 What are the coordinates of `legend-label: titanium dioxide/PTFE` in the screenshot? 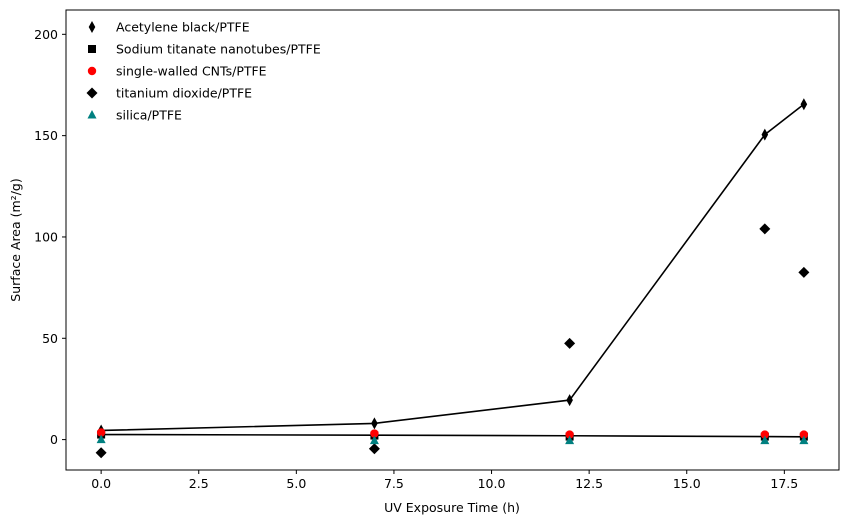 It's located at (184, 93).